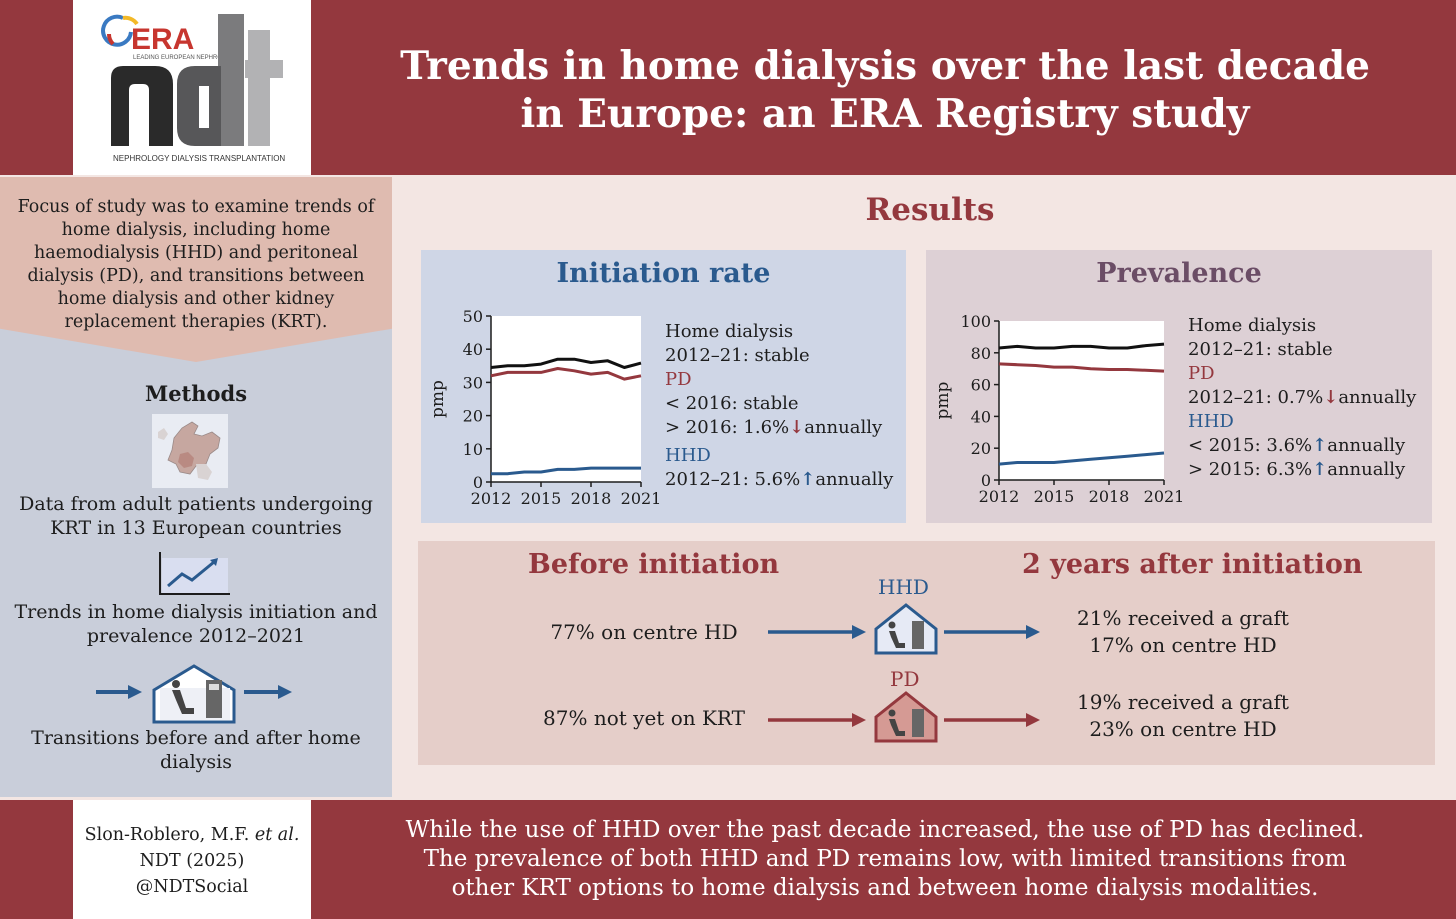 This screenshot has height=919, width=1456. What do you see at coordinates (1081, 367) in the screenshot?
I see `prevalence-series-pd` at bounding box center [1081, 367].